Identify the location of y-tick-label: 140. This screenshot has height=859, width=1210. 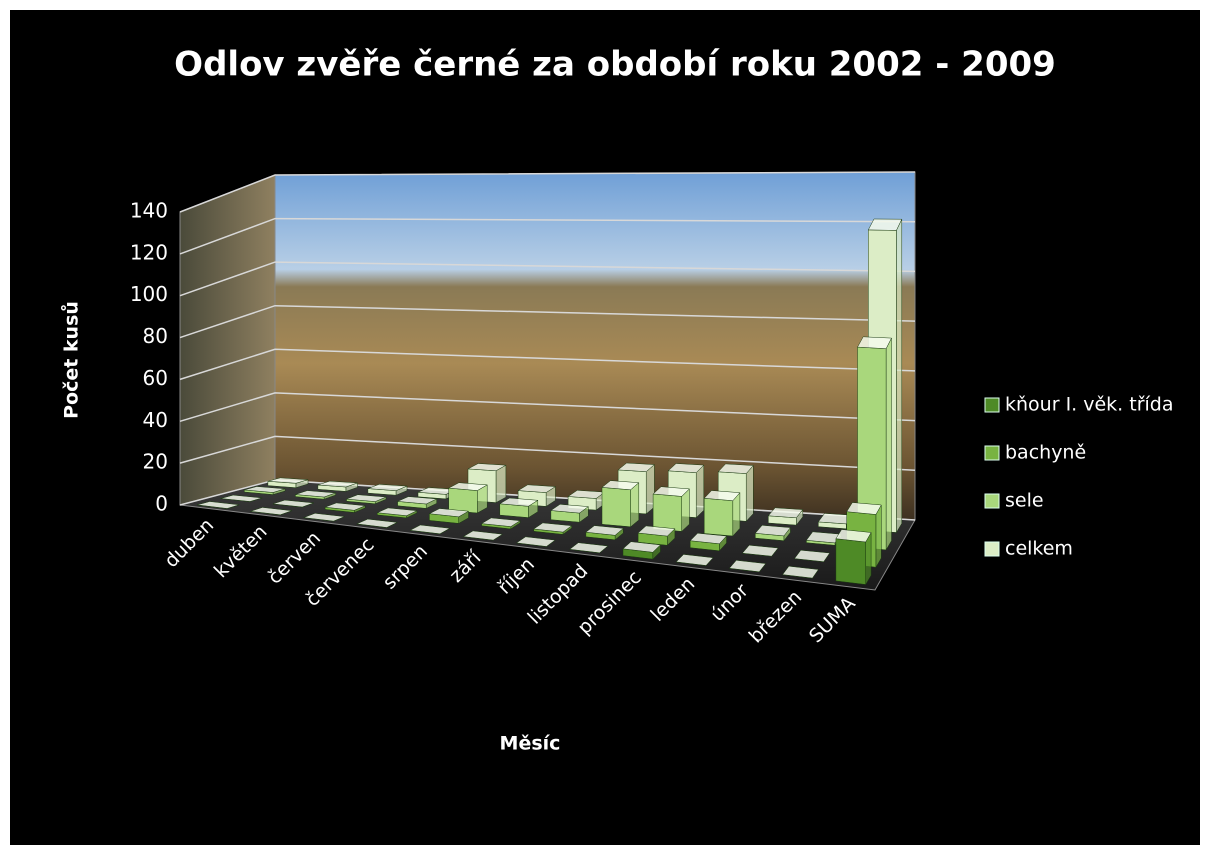
(149, 211).